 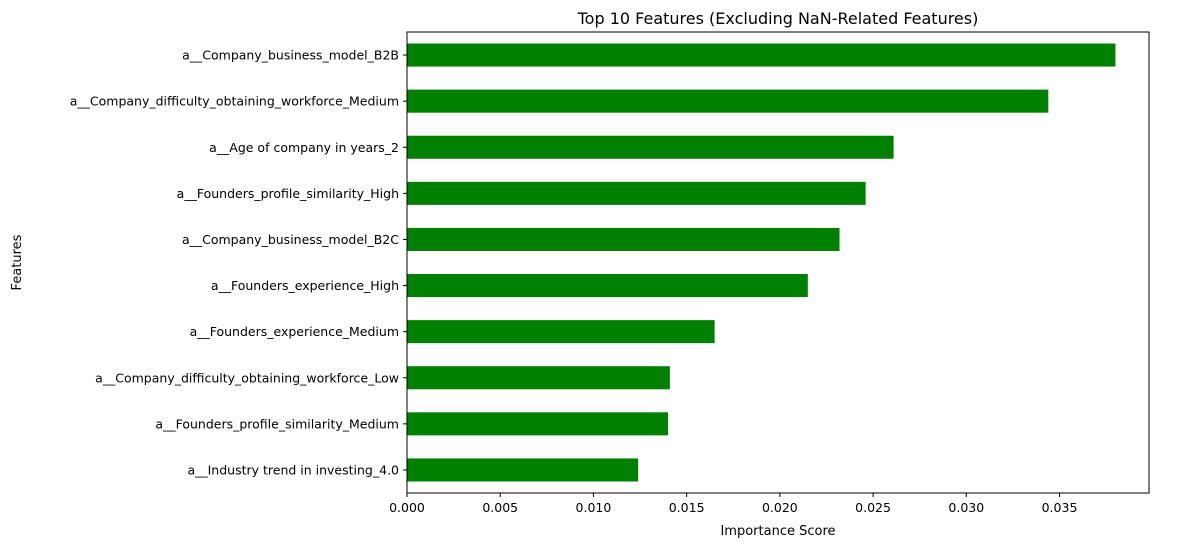 What do you see at coordinates (1060, 507) in the screenshot?
I see `x-tick-label: 0.035` at bounding box center [1060, 507].